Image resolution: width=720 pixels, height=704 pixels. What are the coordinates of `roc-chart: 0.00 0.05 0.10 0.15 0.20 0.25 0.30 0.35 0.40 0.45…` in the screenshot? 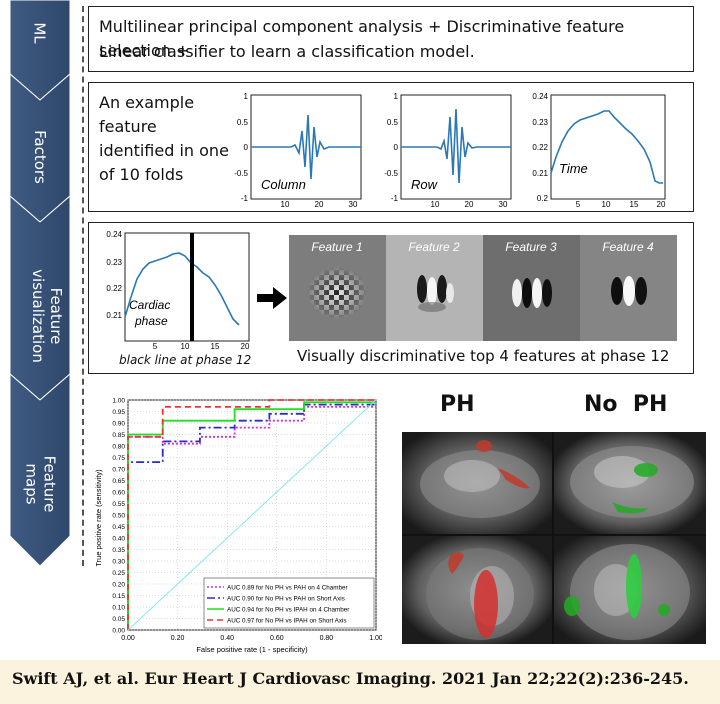 It's located at (238, 526).